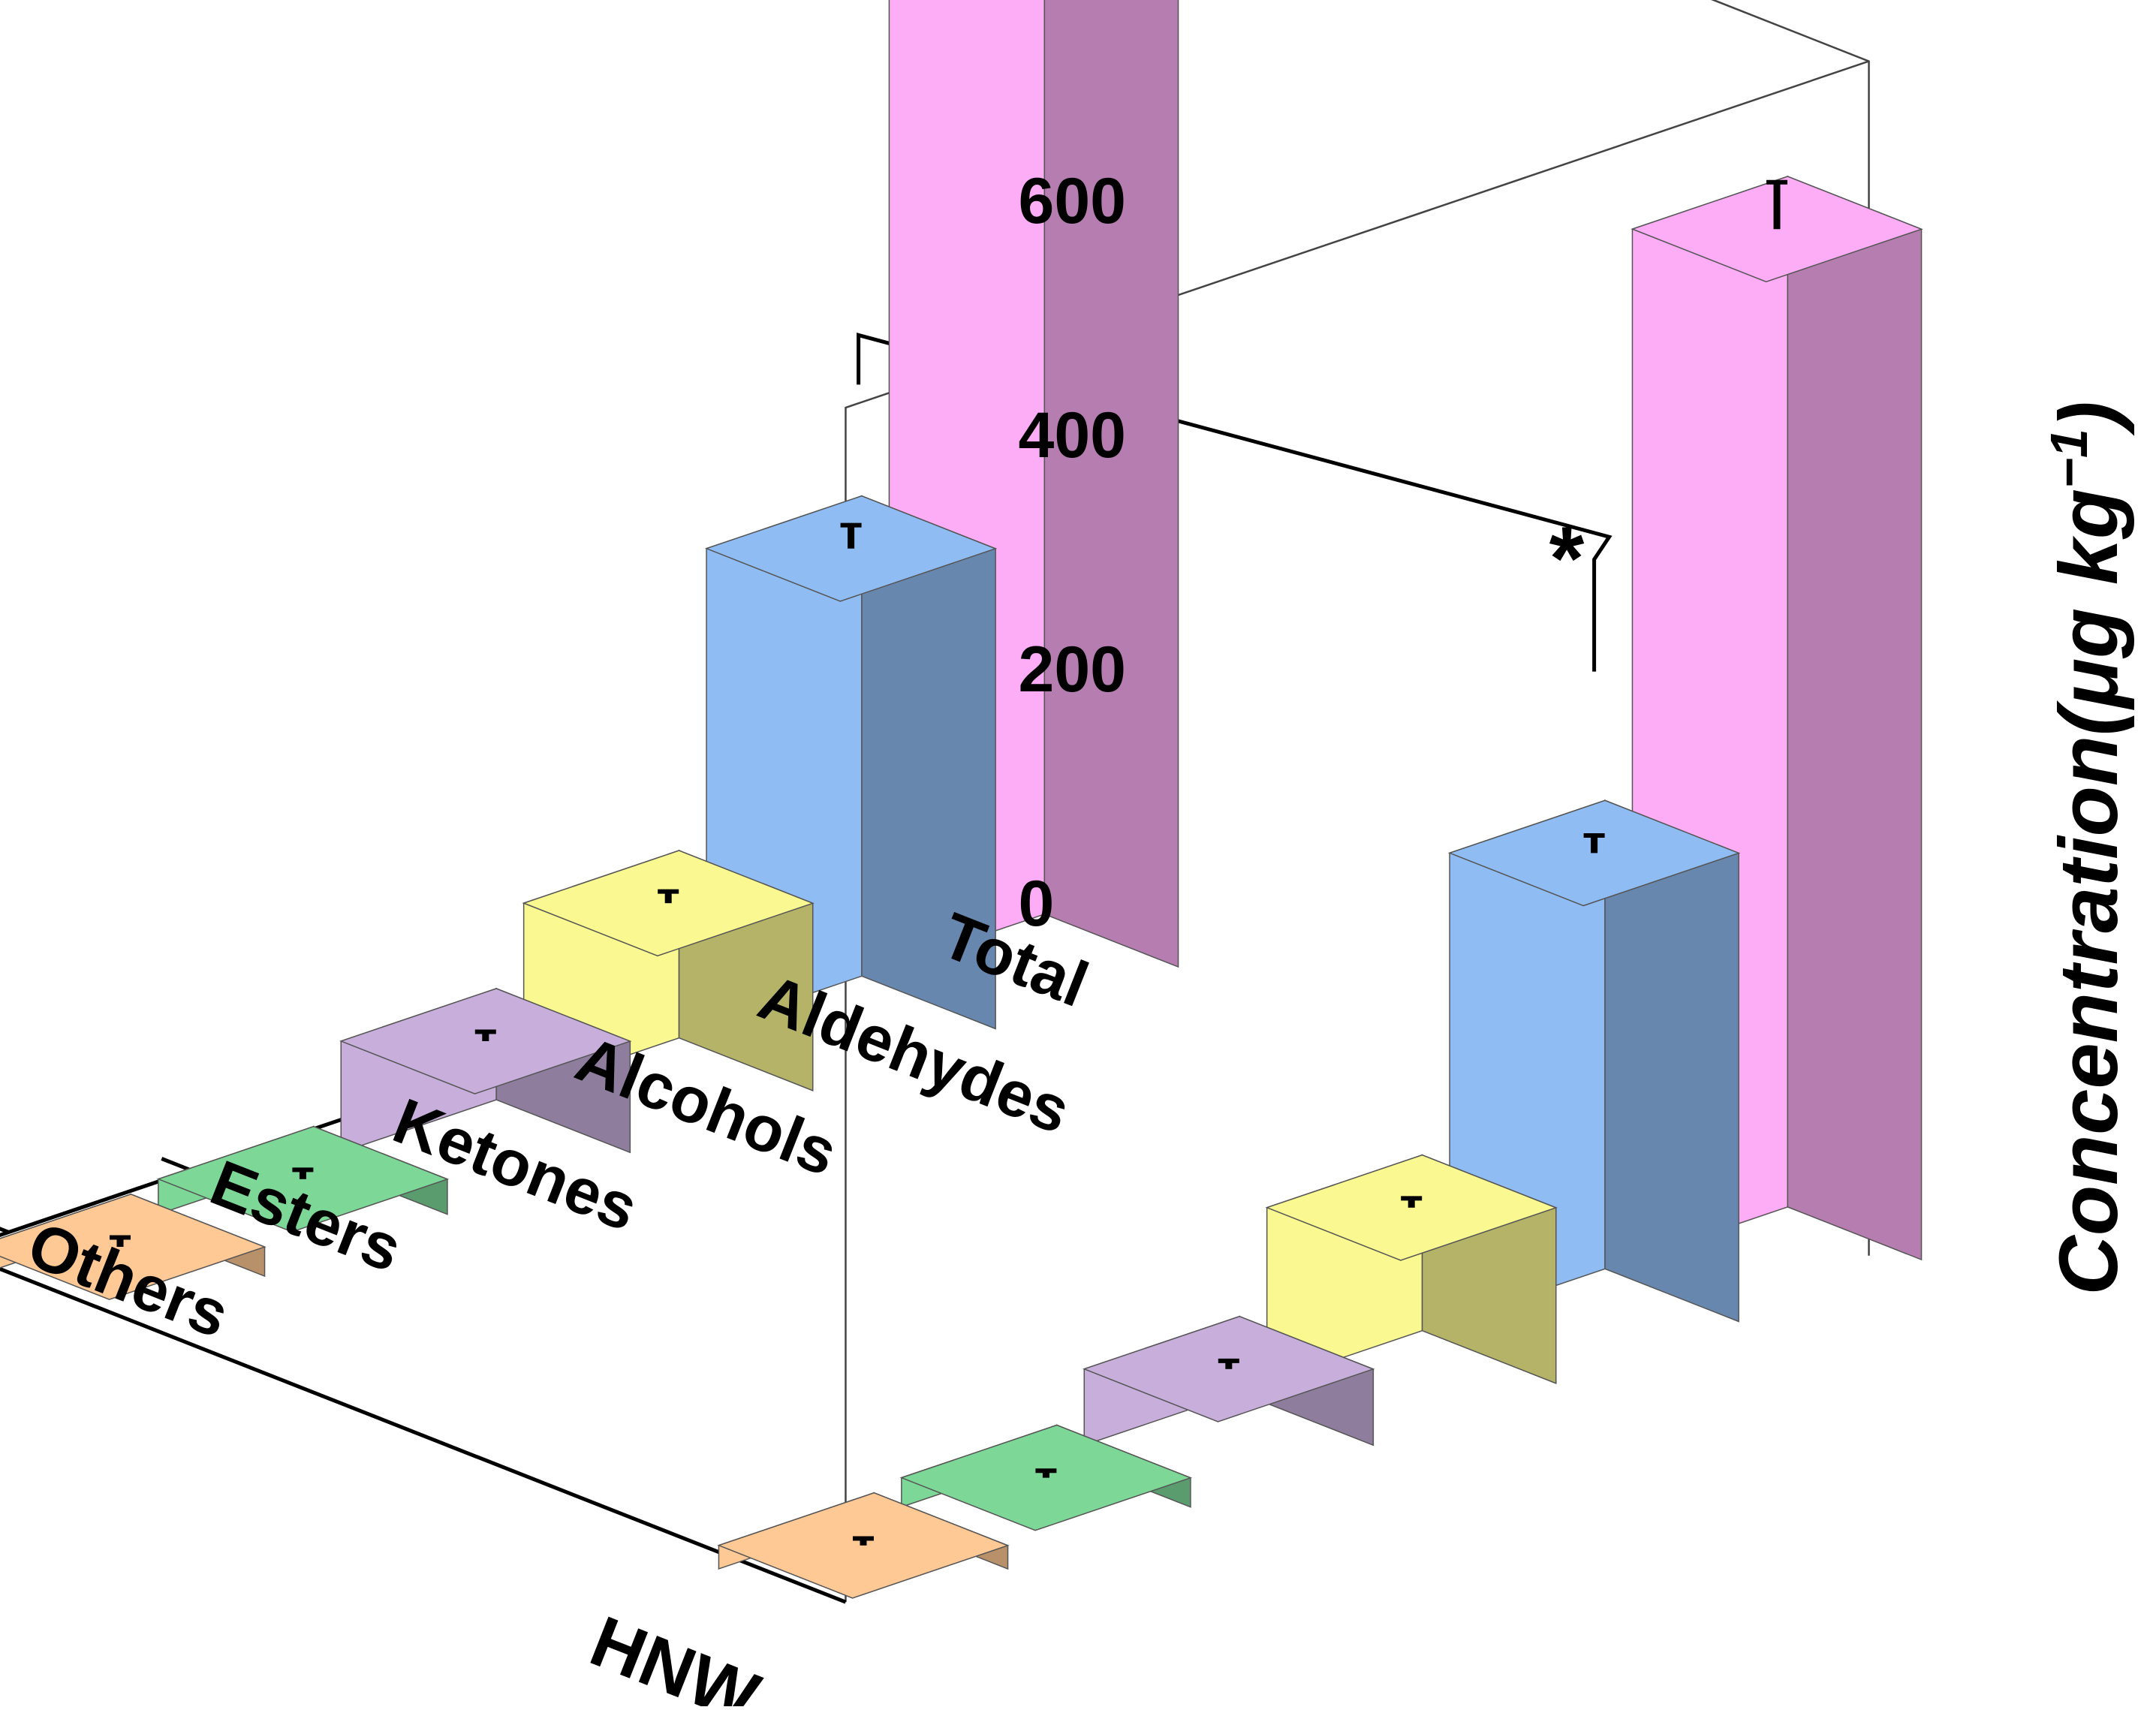  I want to click on bar-con-esters, so click(303, 1179).